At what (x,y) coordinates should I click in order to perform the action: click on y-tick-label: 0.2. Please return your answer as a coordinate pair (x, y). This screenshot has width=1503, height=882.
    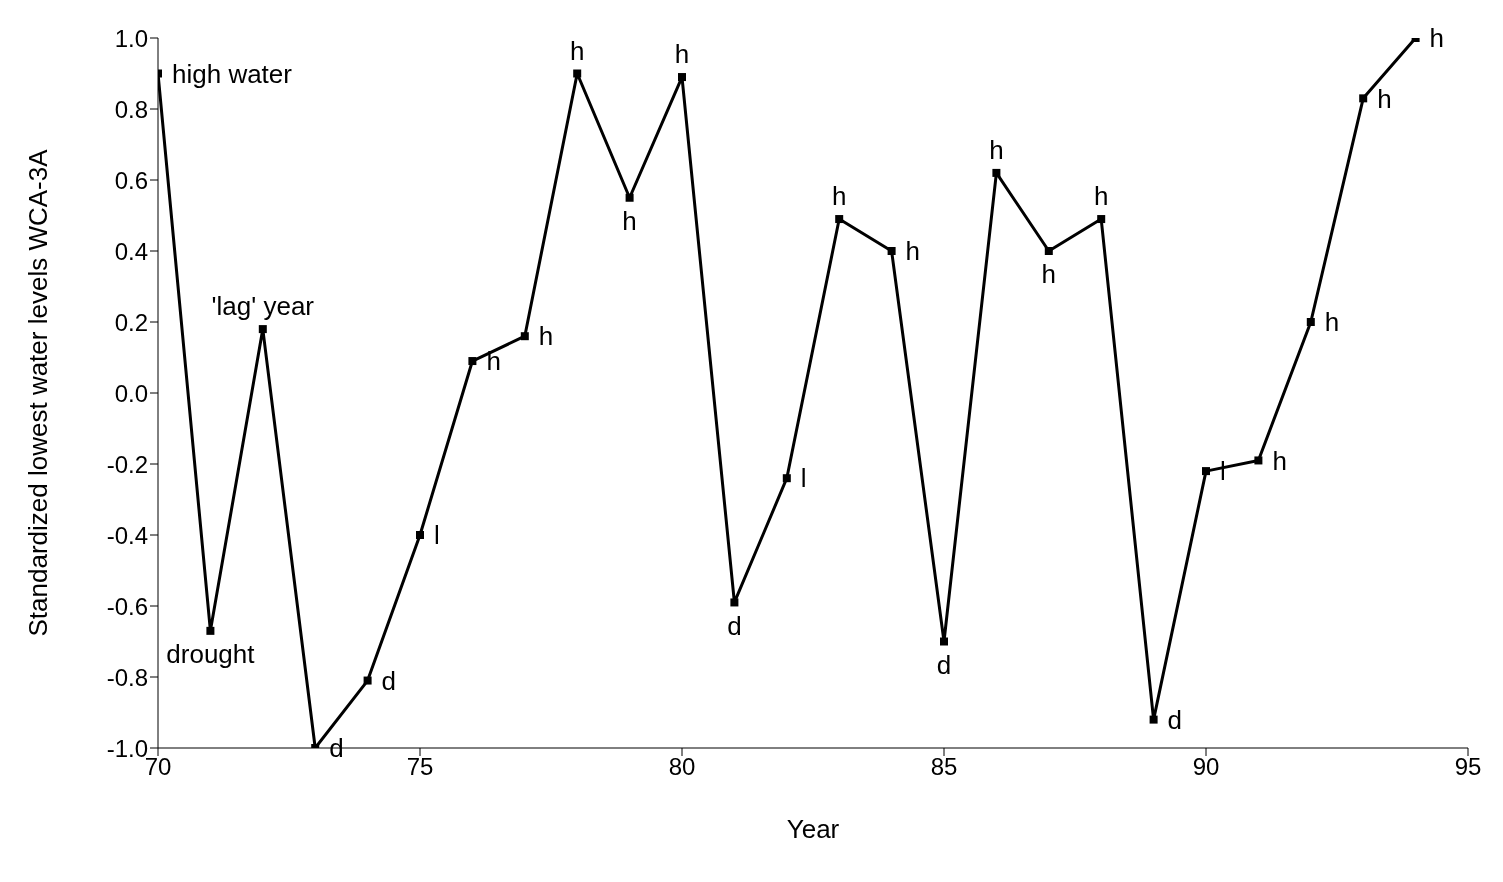
    Looking at the image, I should click on (131, 322).